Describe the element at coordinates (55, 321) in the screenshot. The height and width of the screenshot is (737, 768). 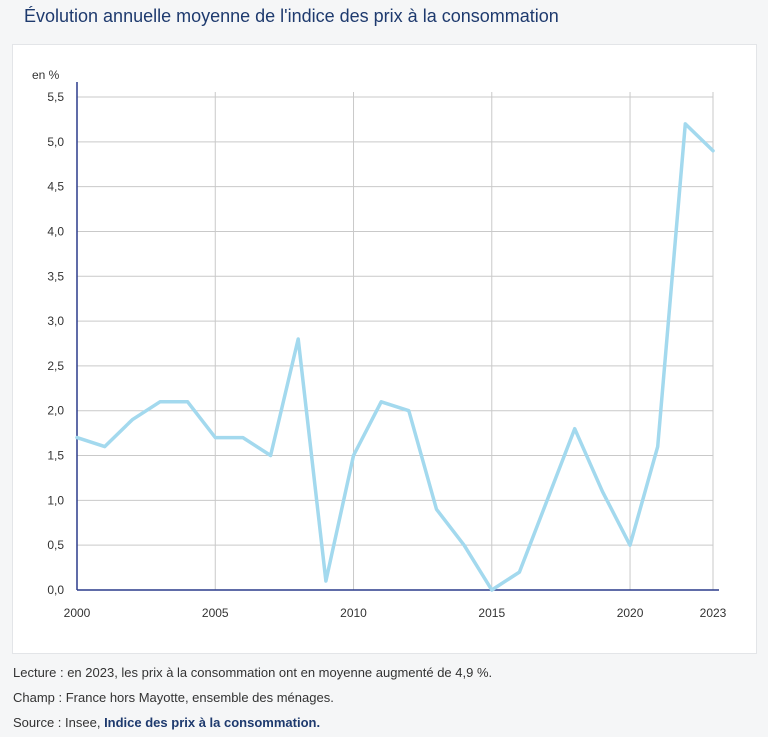
I see `y-tick-label: 3,0` at that location.